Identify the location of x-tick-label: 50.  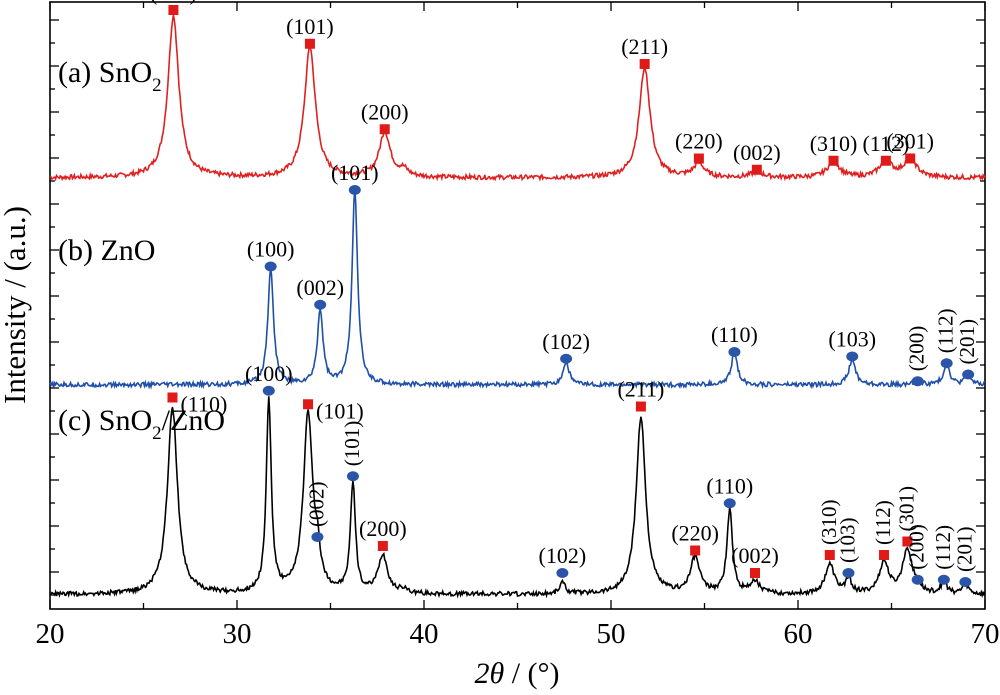
(611, 634).